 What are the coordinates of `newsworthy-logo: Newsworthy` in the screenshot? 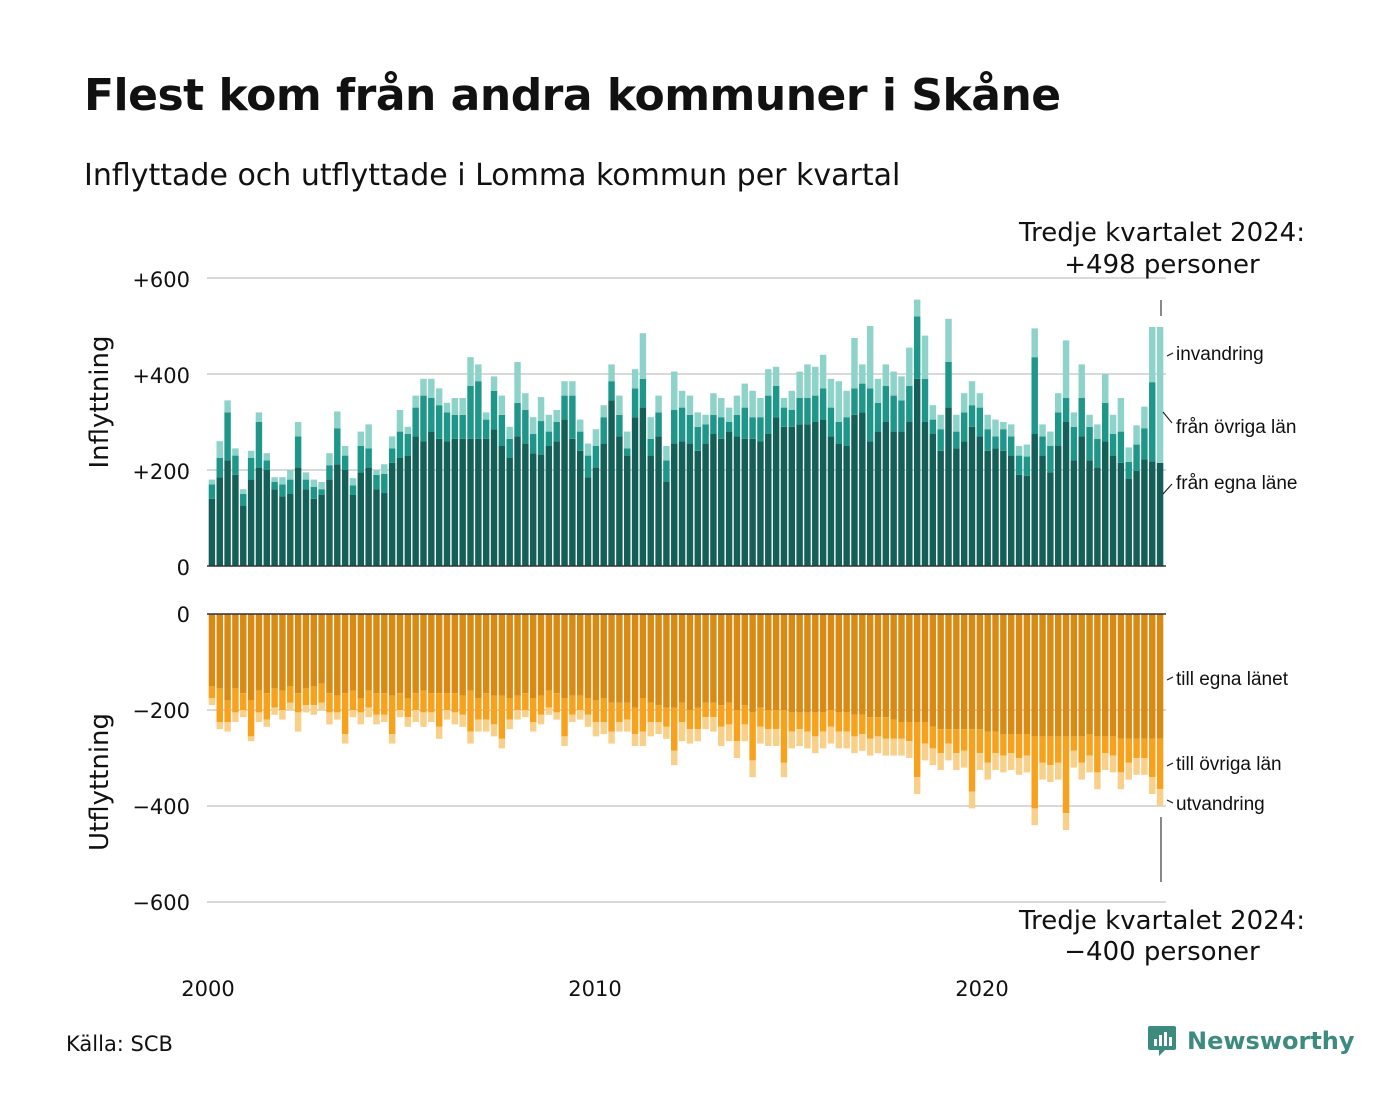 It's located at (1251, 1041).